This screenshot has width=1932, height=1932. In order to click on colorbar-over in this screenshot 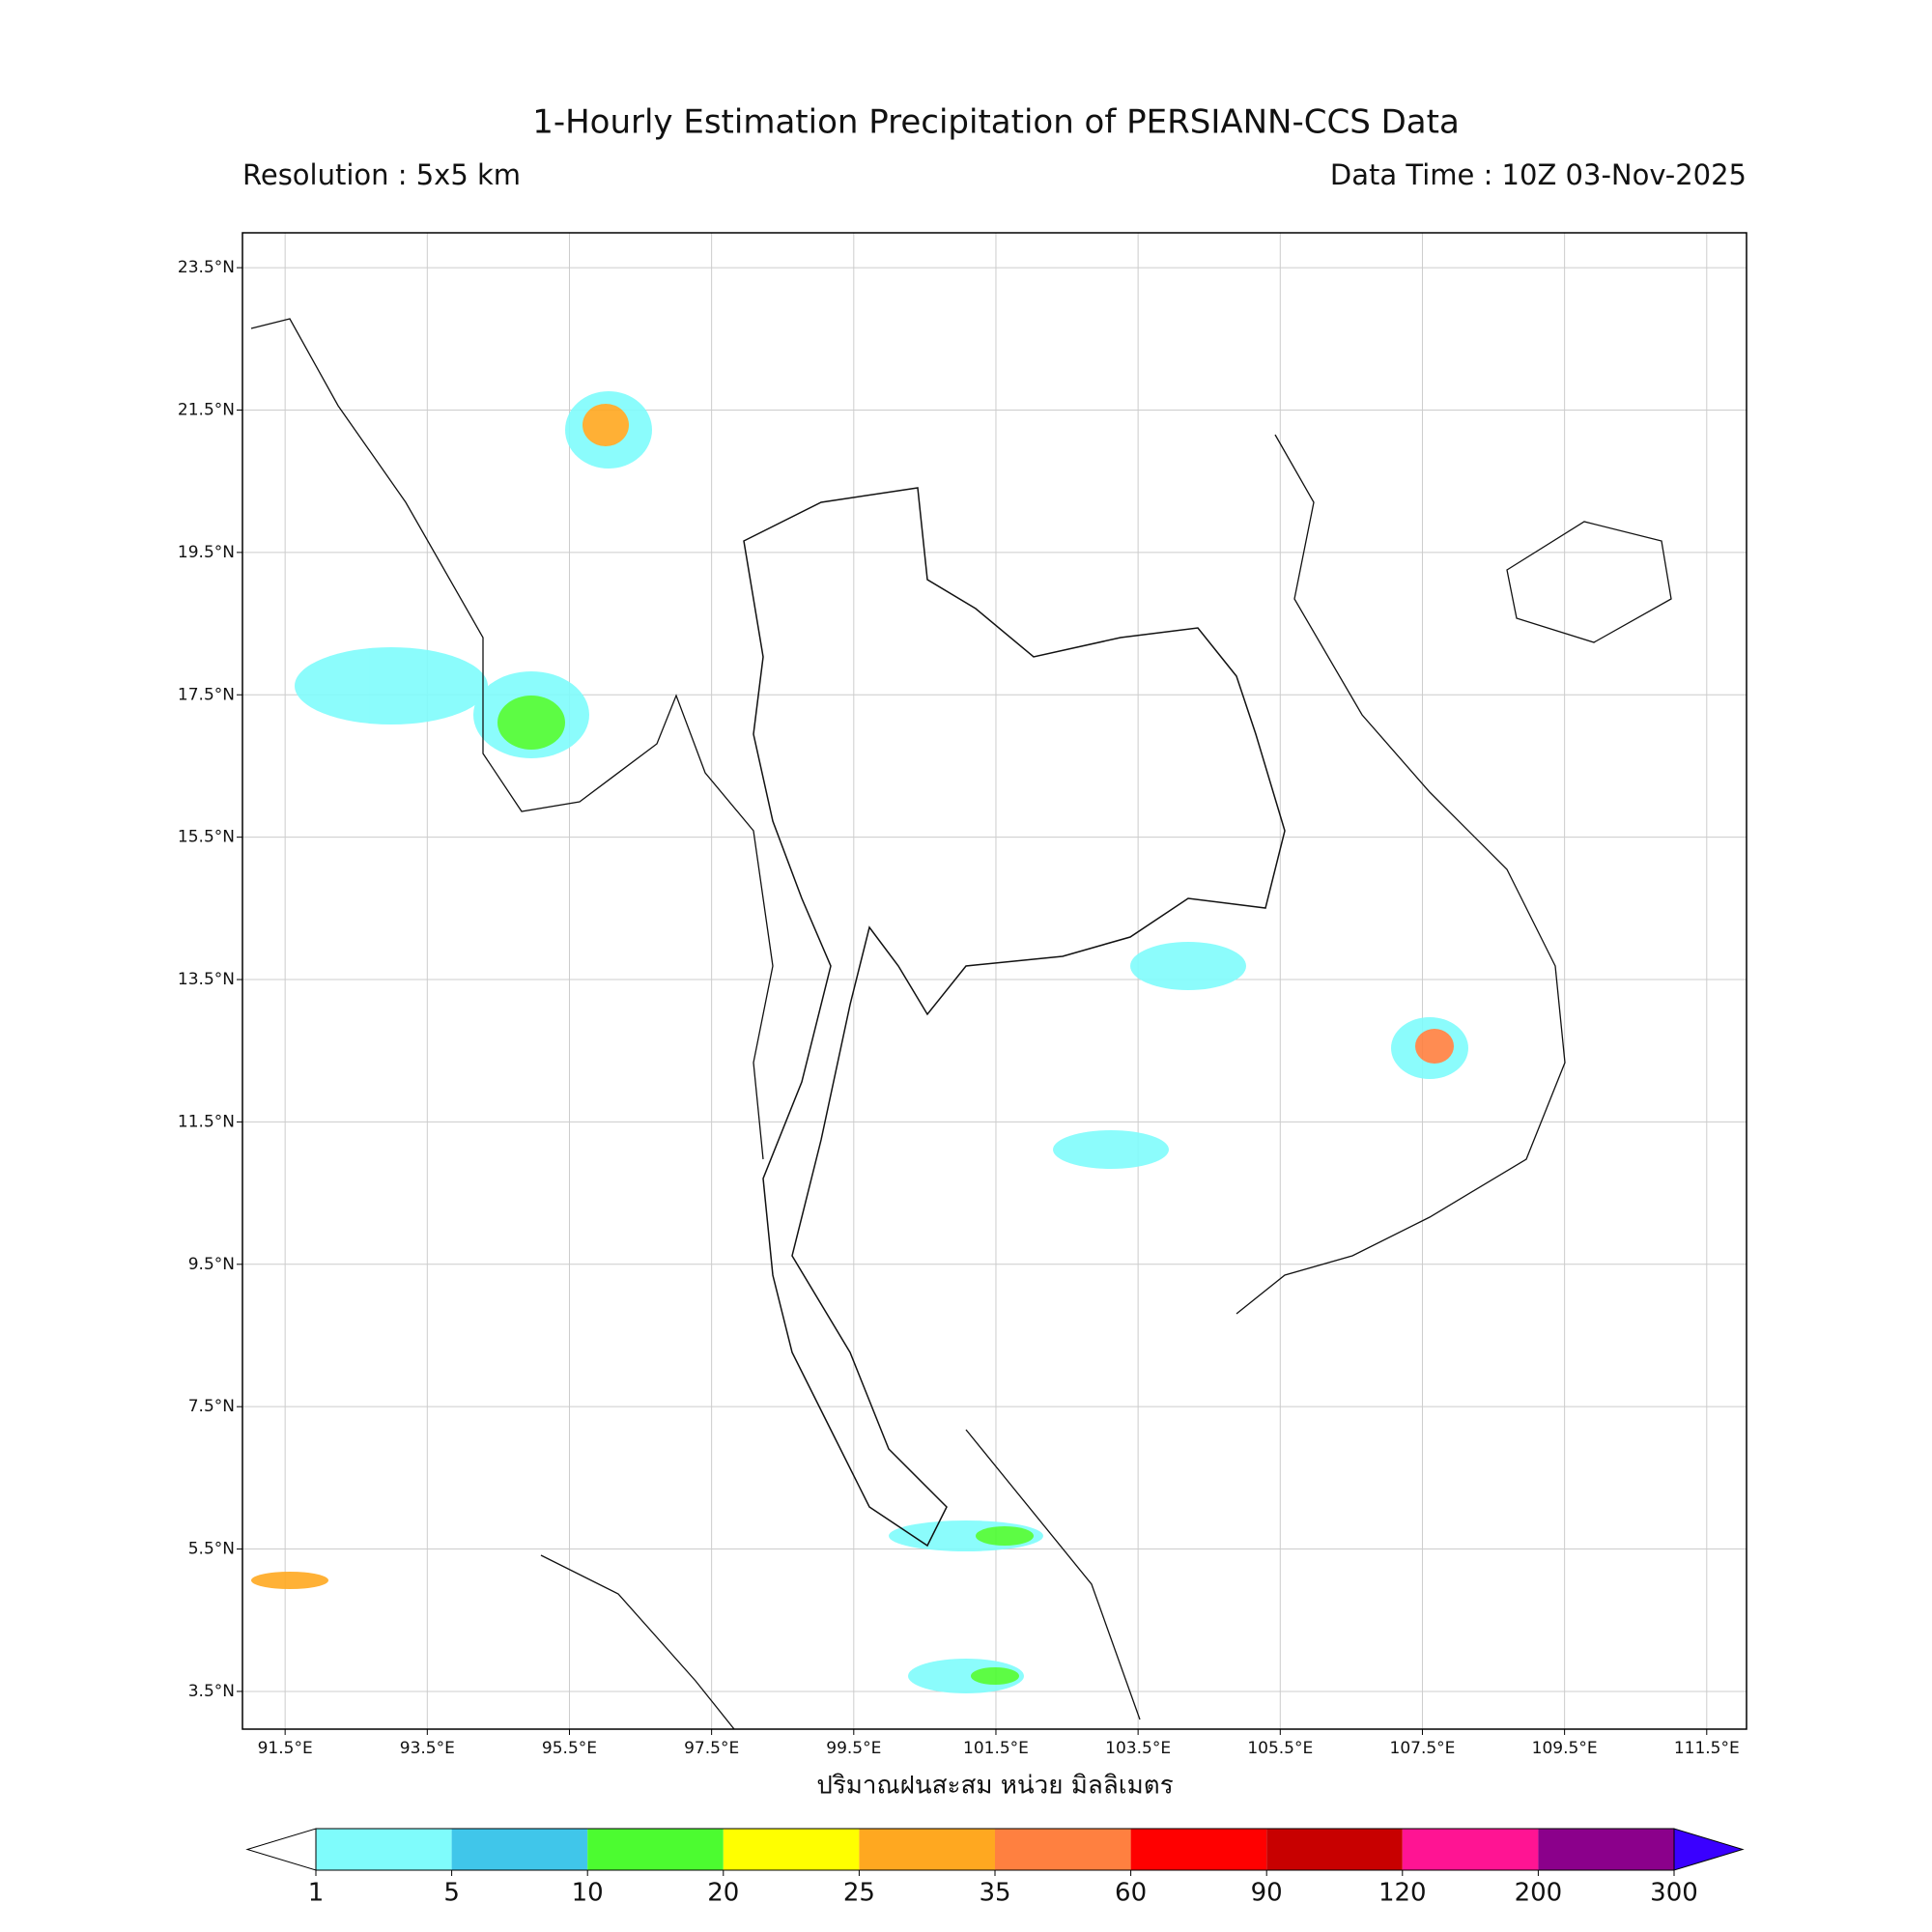, I will do `click(1709, 1849)`.